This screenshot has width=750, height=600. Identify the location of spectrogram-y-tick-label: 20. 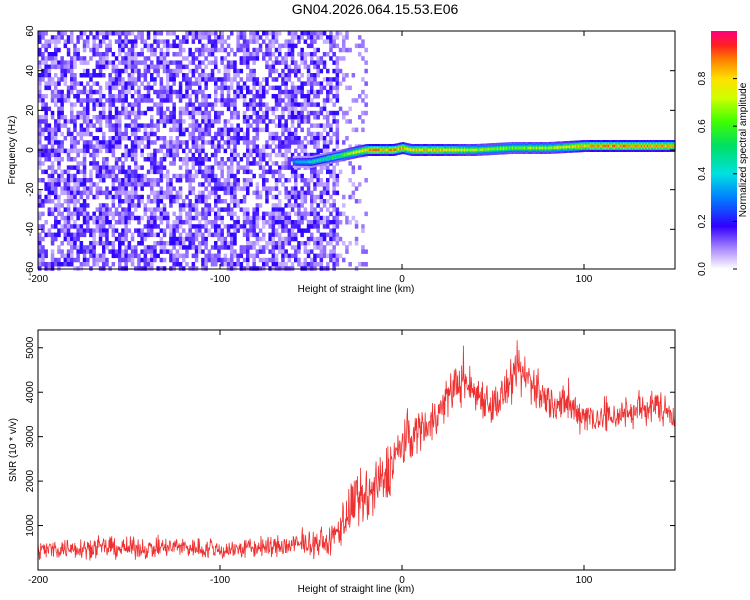
(30, 110).